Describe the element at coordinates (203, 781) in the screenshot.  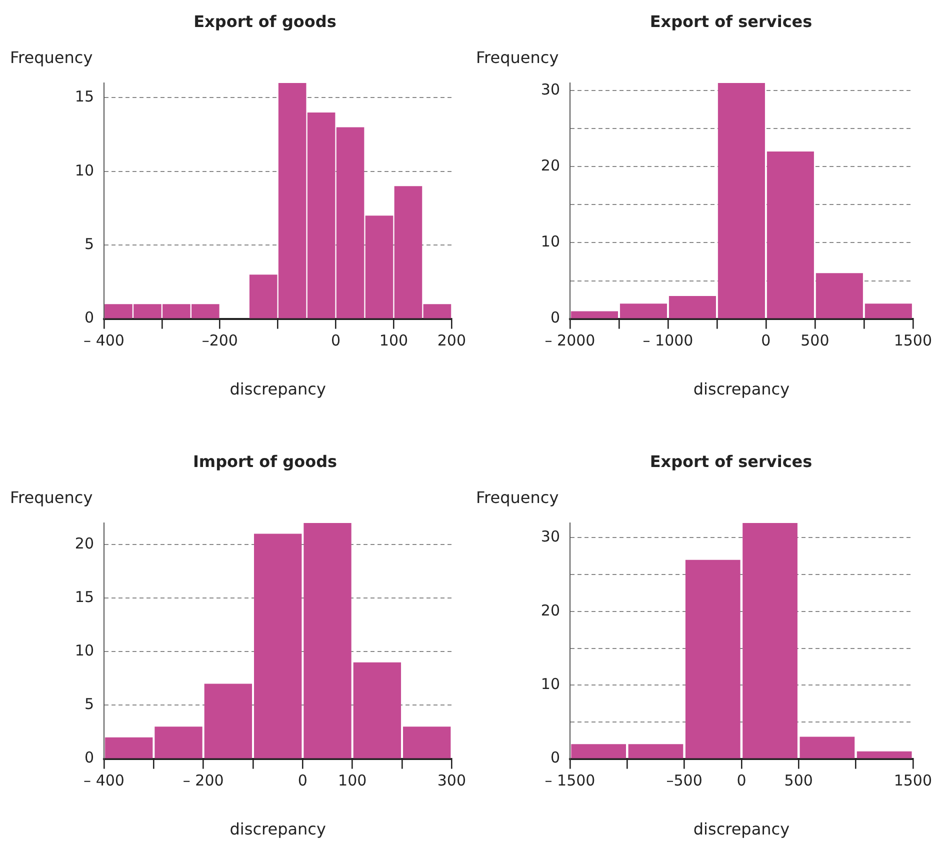
I see `x-tick-label: – 200` at that location.